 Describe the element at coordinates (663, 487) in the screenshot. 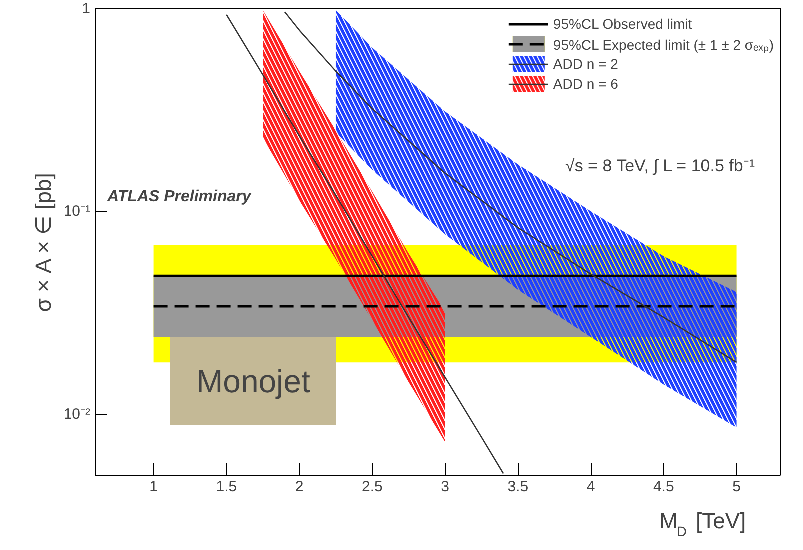

I see `x-tick-label: 4.5` at that location.